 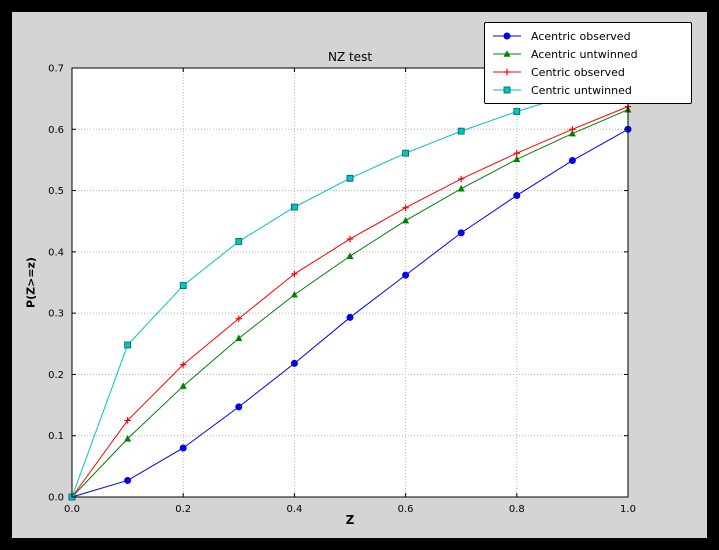 I want to click on legend-item: Centric observed, so click(x=586, y=72).